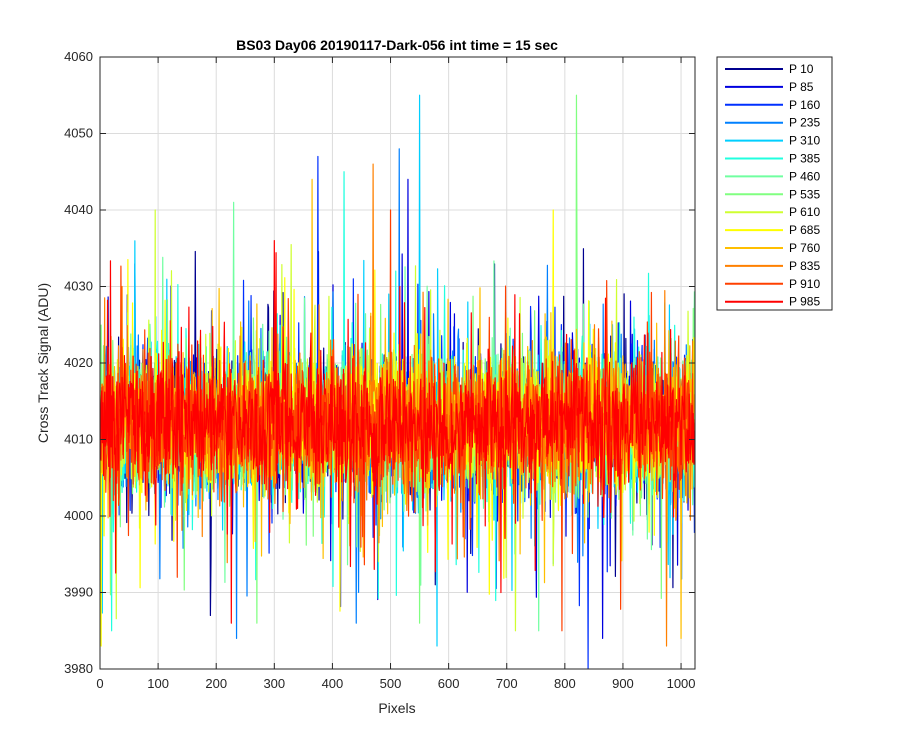 Image resolution: width=900 pixels, height=750 pixels. What do you see at coordinates (78, 133) in the screenshot?
I see `y-tick-label: 4050` at bounding box center [78, 133].